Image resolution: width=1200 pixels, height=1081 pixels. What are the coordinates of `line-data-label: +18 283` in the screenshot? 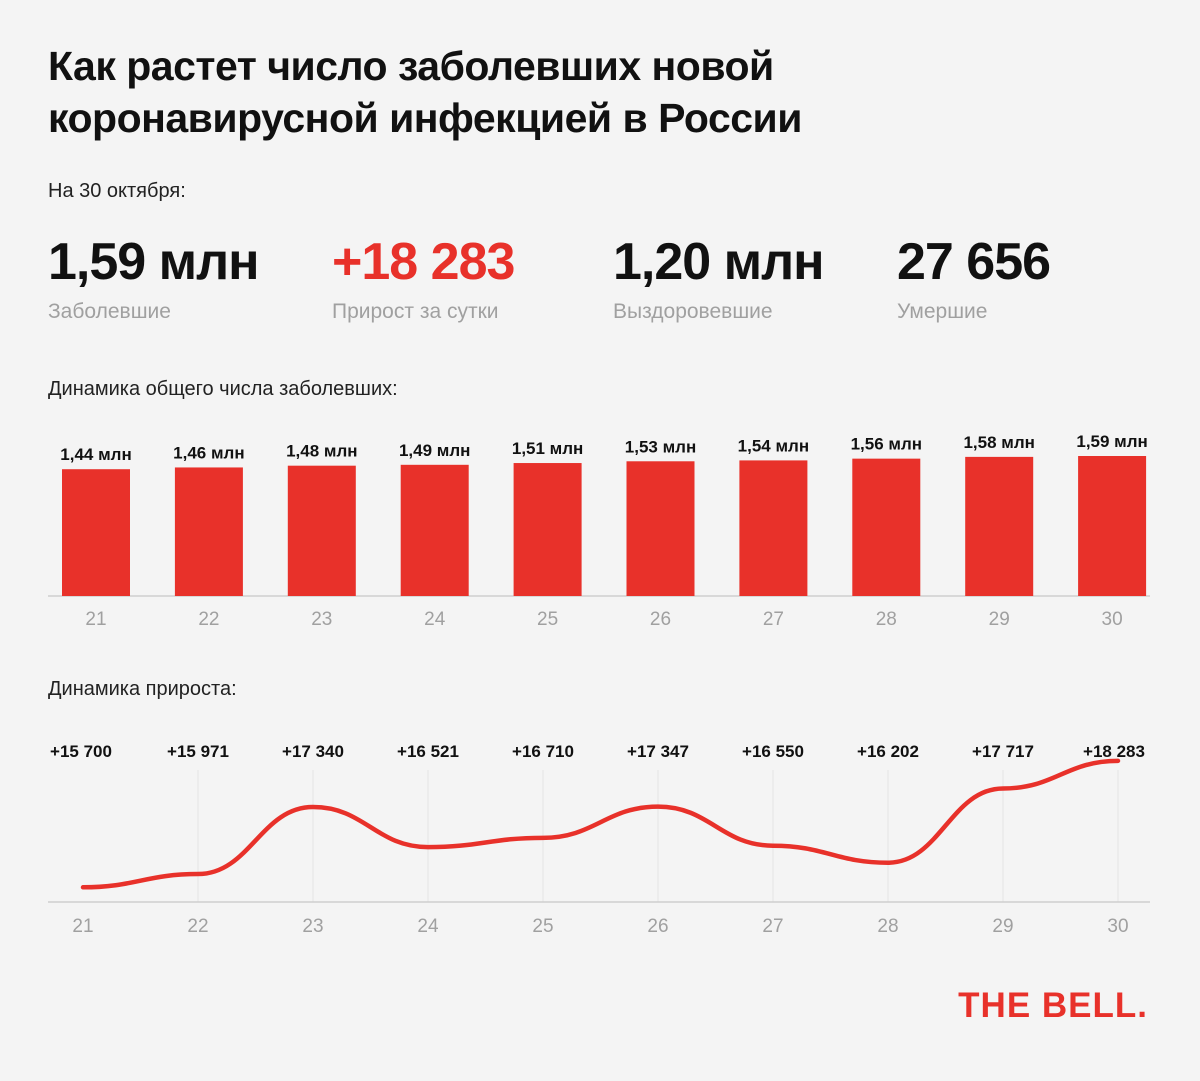 It's located at (1114, 751).